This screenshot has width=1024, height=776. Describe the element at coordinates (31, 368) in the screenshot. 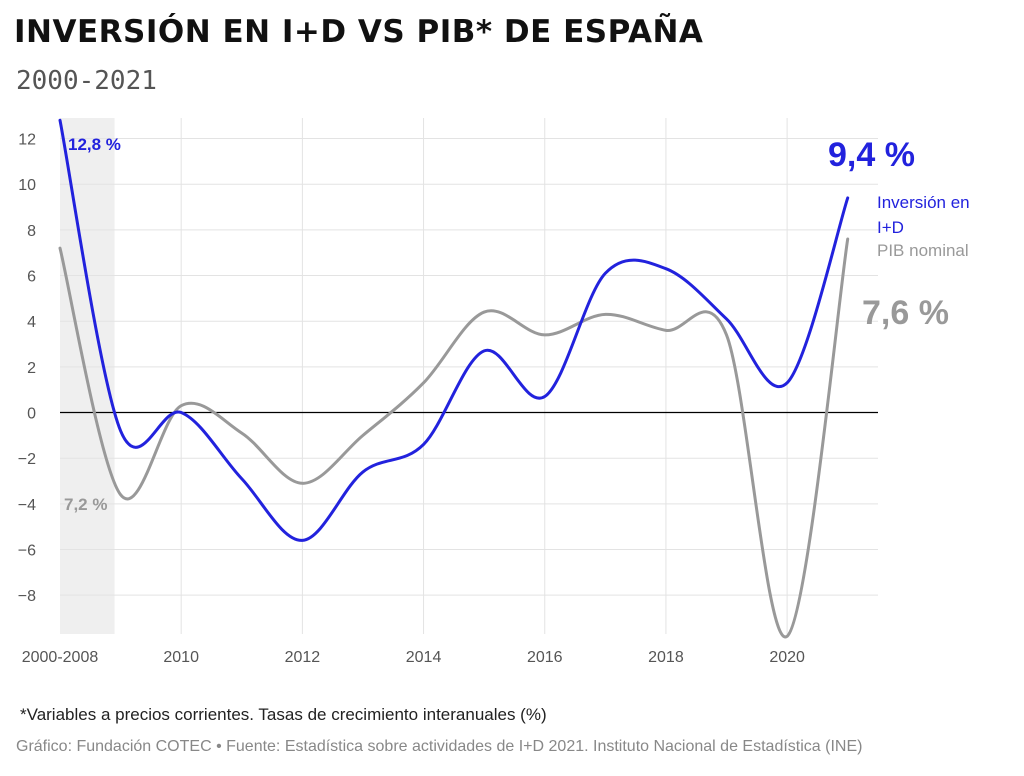

I see `y-tick-label: 2` at that location.